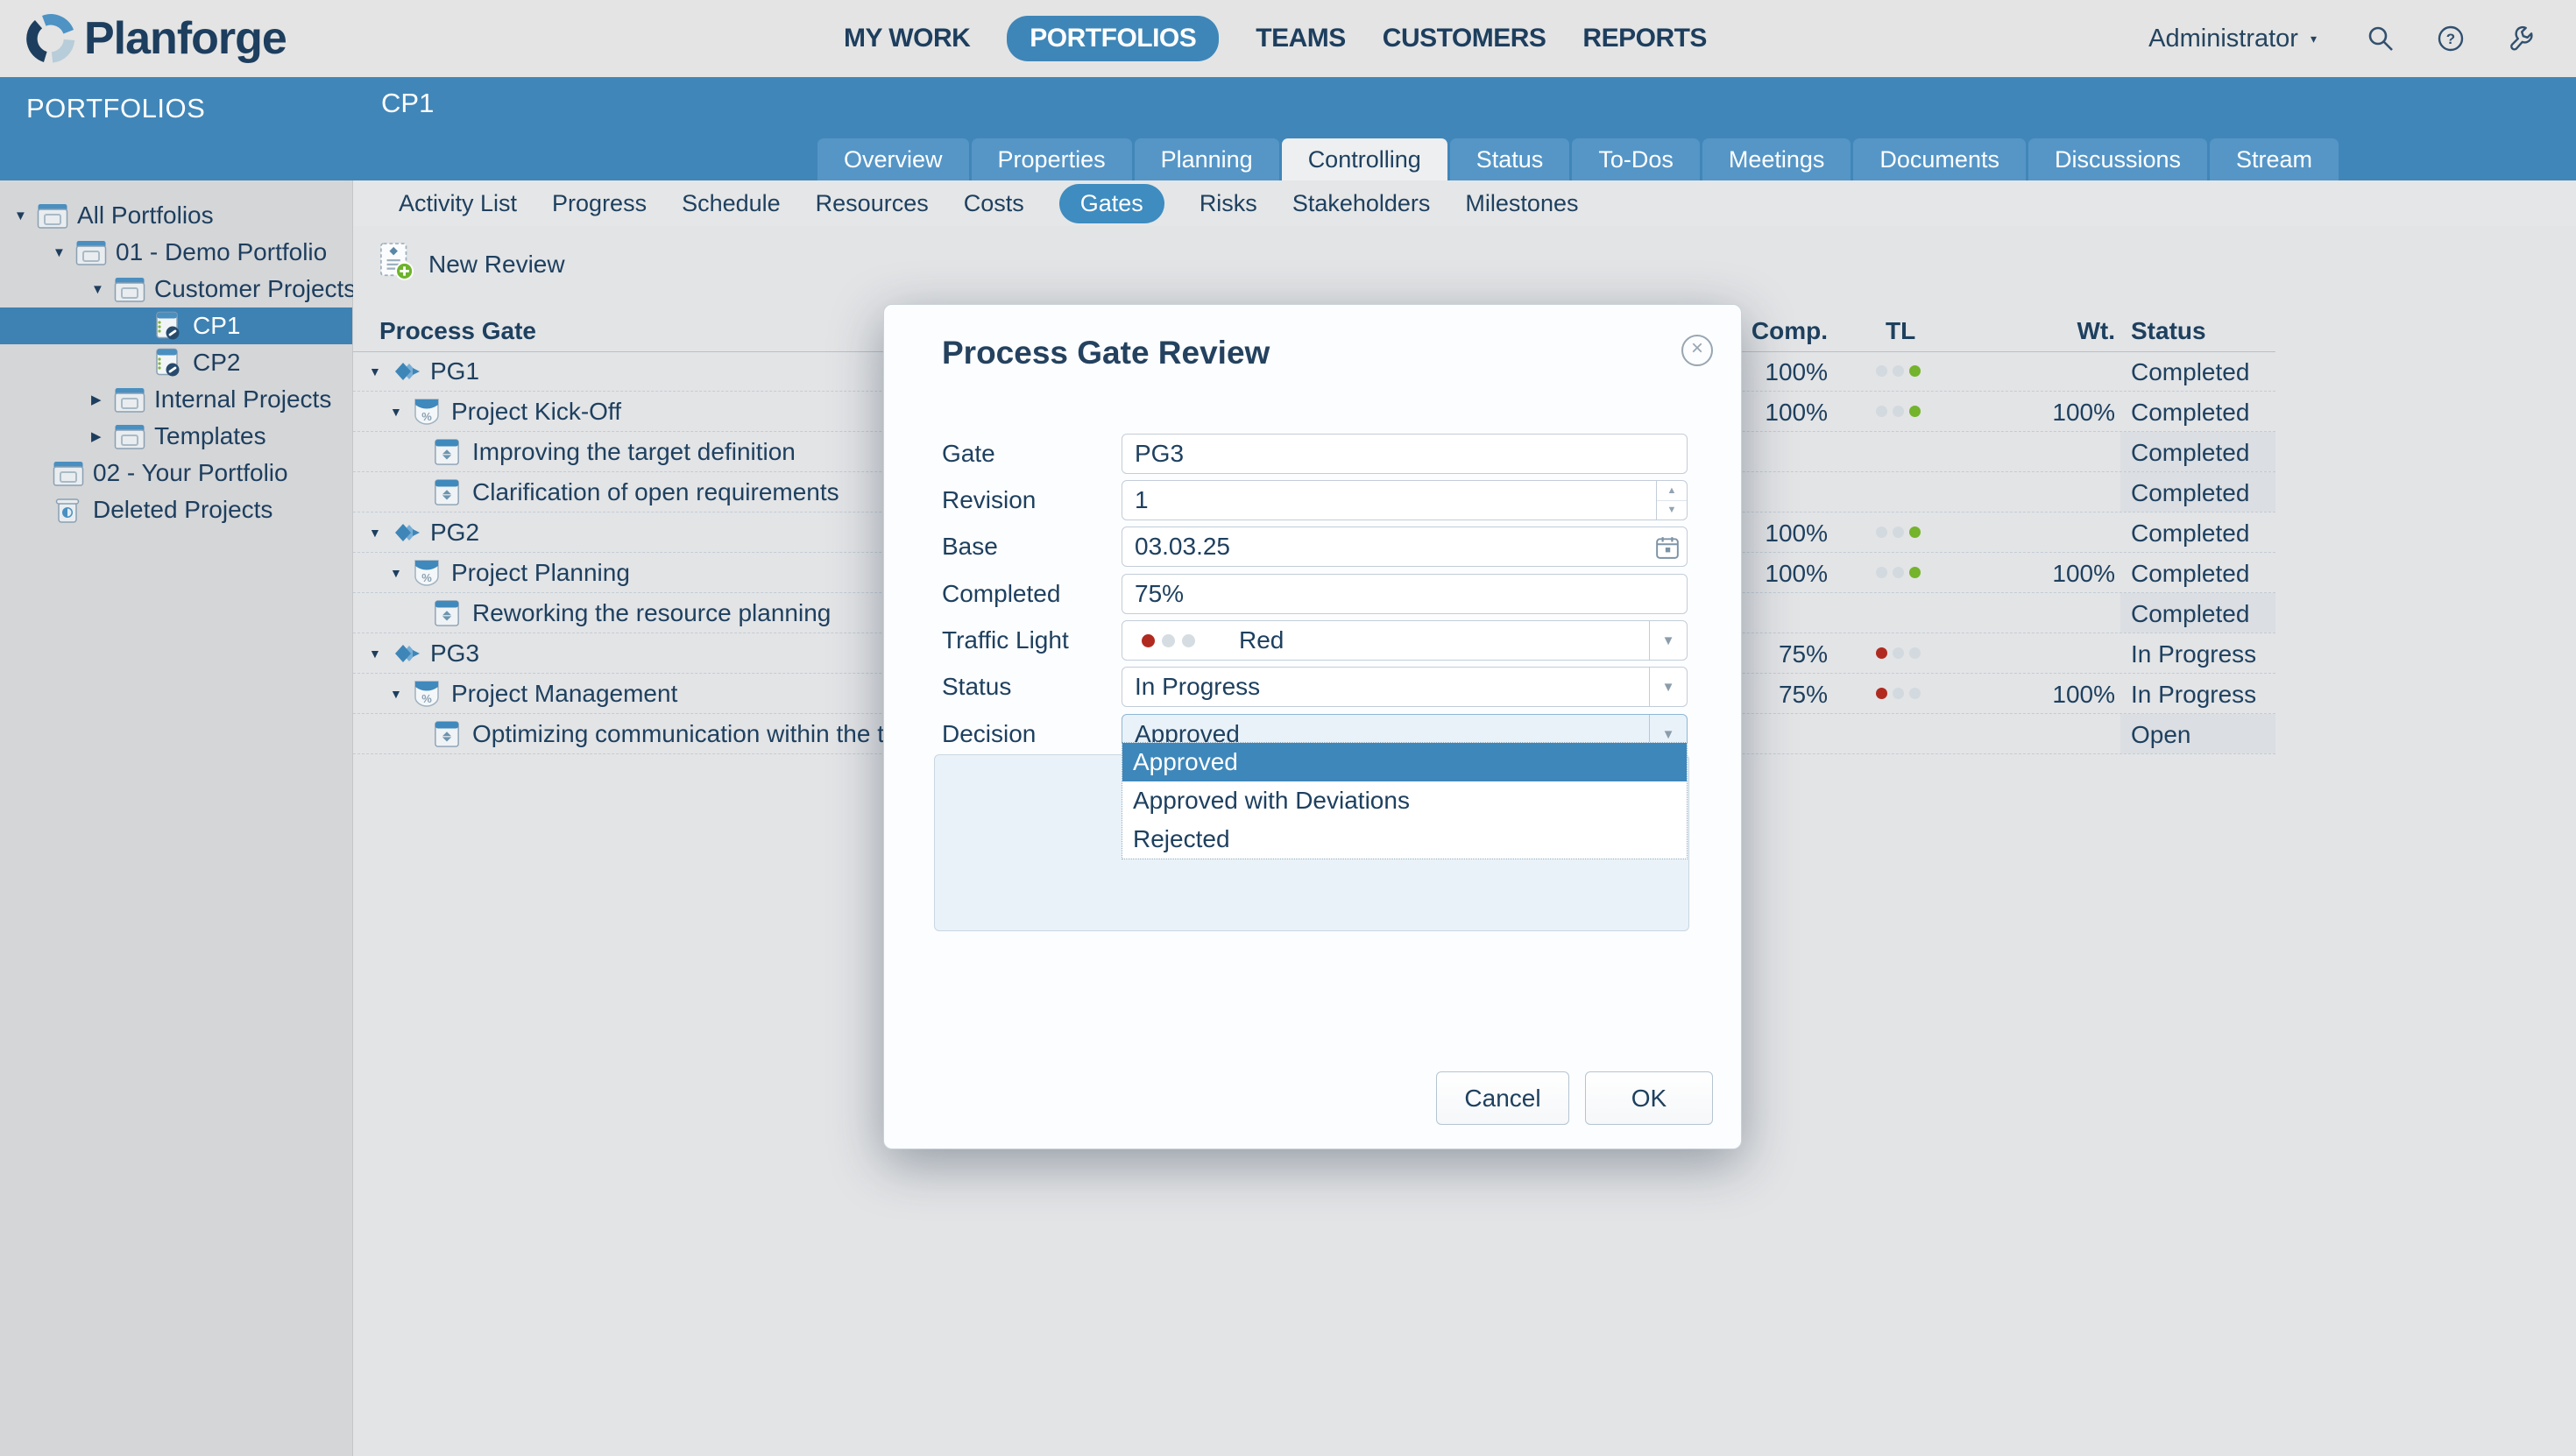 The width and height of the screenshot is (2576, 1456). I want to click on topnav-item-customers: CUSTOMERS, so click(1464, 38).